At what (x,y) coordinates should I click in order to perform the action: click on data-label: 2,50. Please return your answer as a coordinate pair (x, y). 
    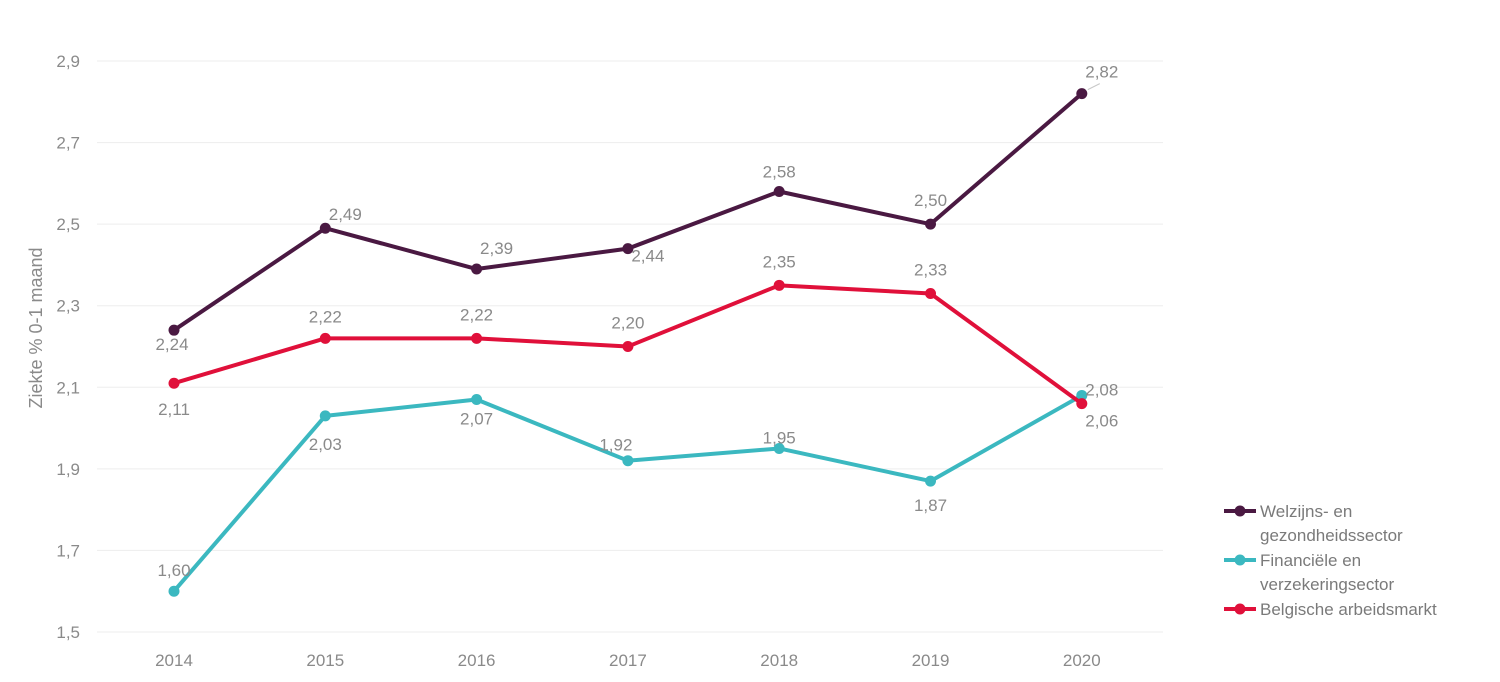
    Looking at the image, I should click on (930, 200).